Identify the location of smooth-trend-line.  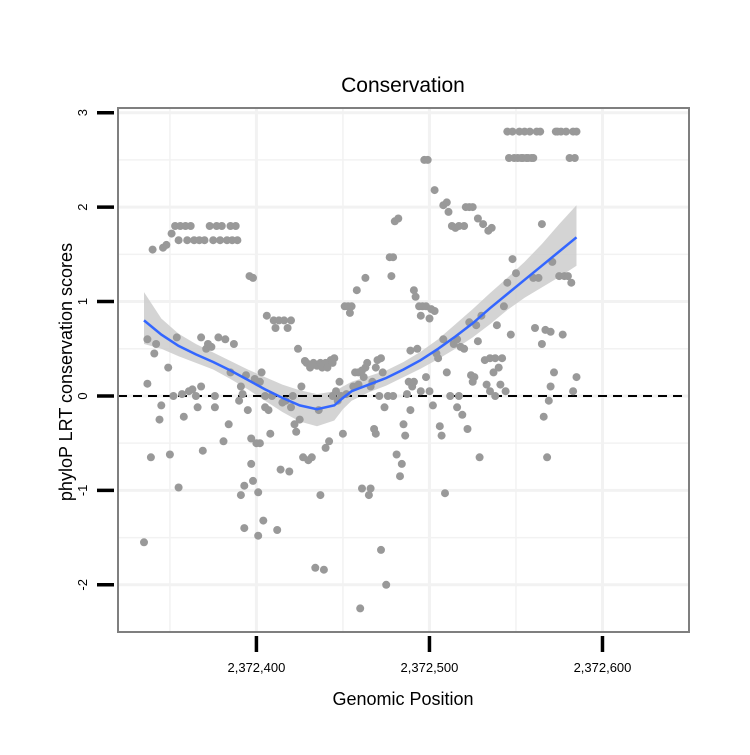
(360, 323).